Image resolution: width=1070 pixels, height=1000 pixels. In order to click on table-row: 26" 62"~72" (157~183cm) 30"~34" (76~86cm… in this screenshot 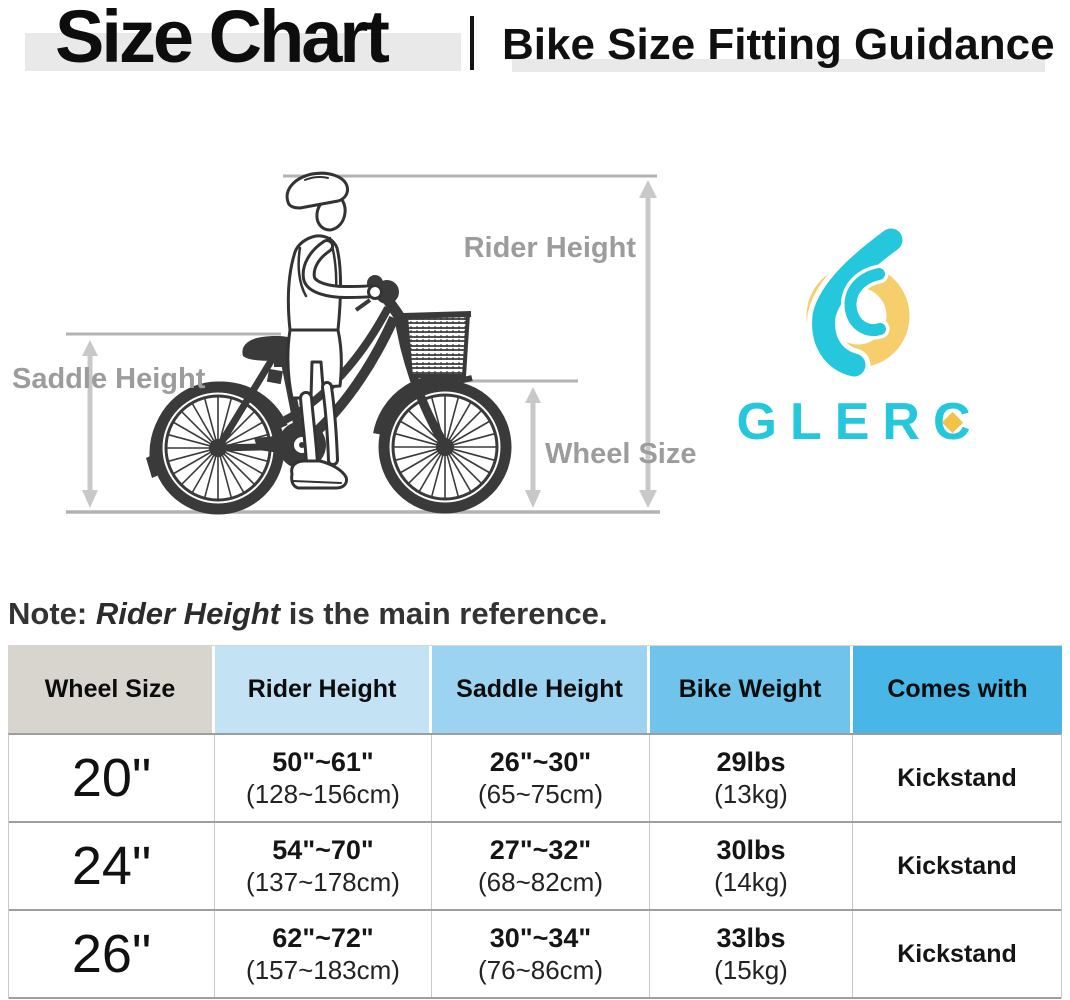, I will do `click(535, 955)`.